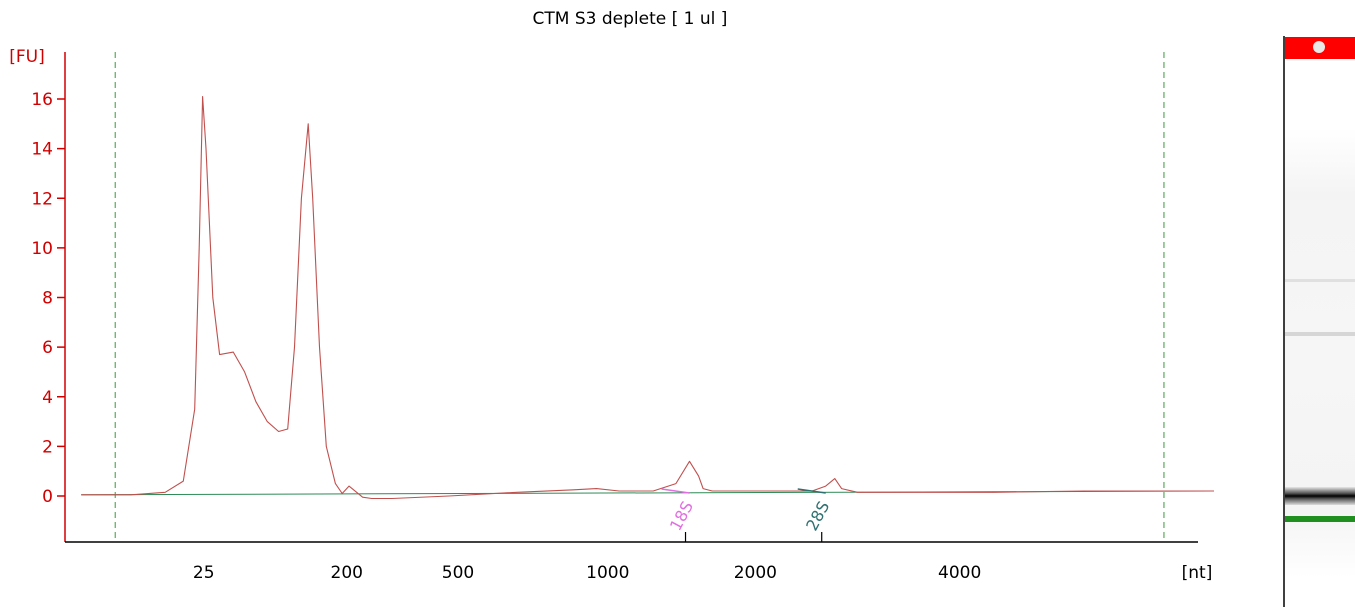 This screenshot has height=607, width=1355. What do you see at coordinates (347, 573) in the screenshot?
I see `x-tick-label: 200` at bounding box center [347, 573].